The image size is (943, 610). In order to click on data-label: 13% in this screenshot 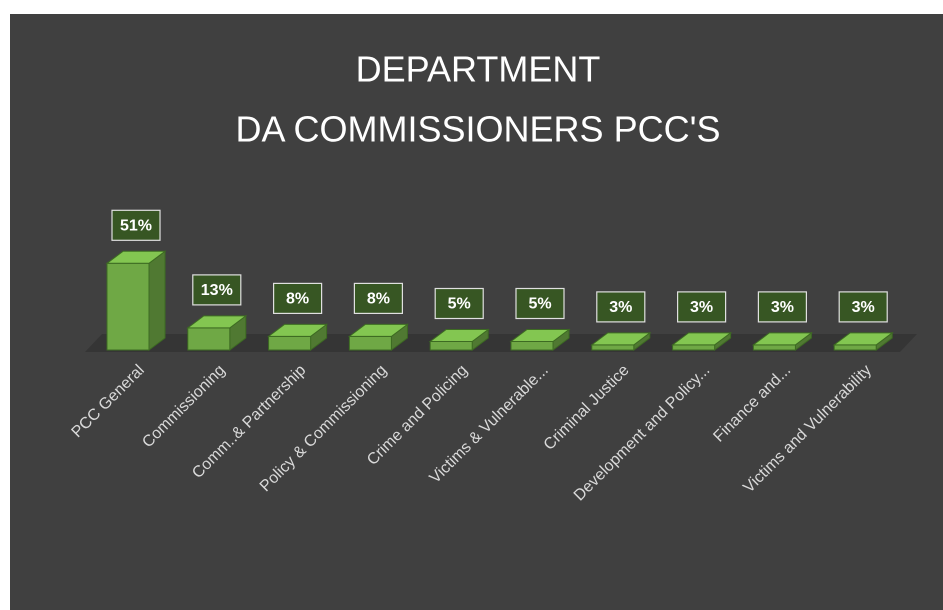, I will do `click(217, 290)`.